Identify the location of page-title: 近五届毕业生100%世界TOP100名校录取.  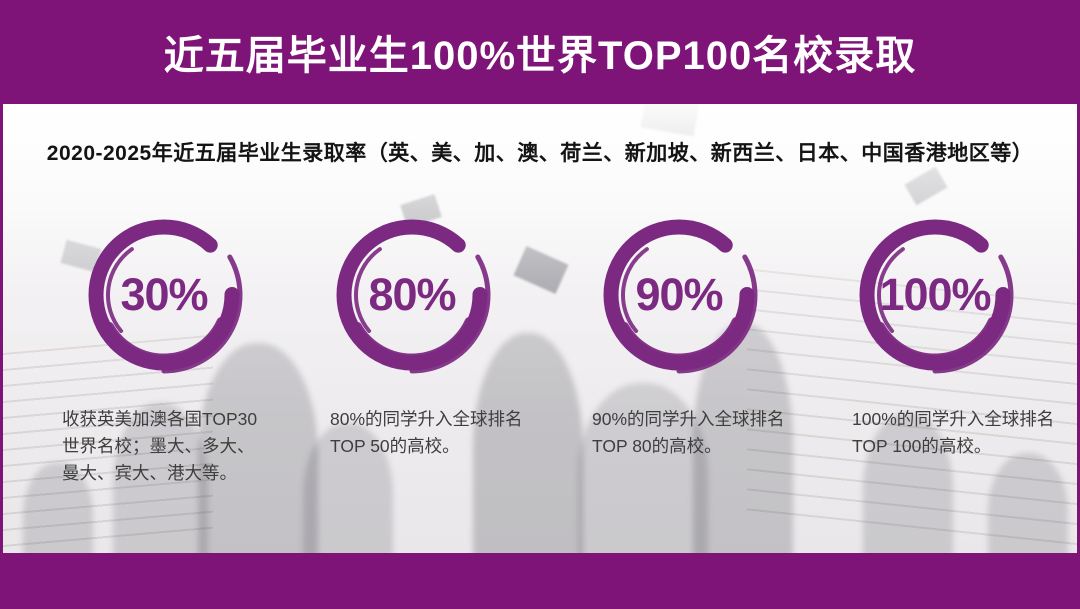
(540, 56).